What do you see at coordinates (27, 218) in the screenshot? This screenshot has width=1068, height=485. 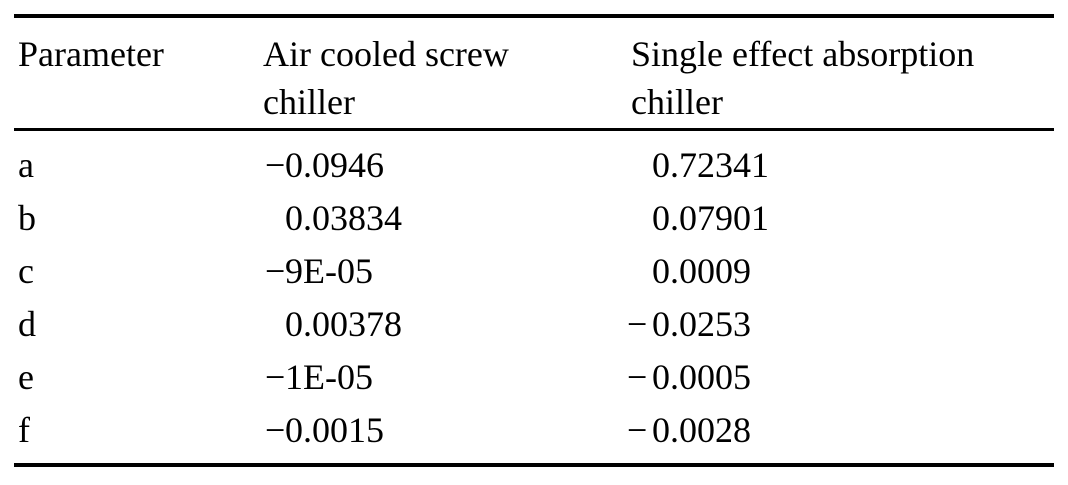 I see `parameter-label: b` at bounding box center [27, 218].